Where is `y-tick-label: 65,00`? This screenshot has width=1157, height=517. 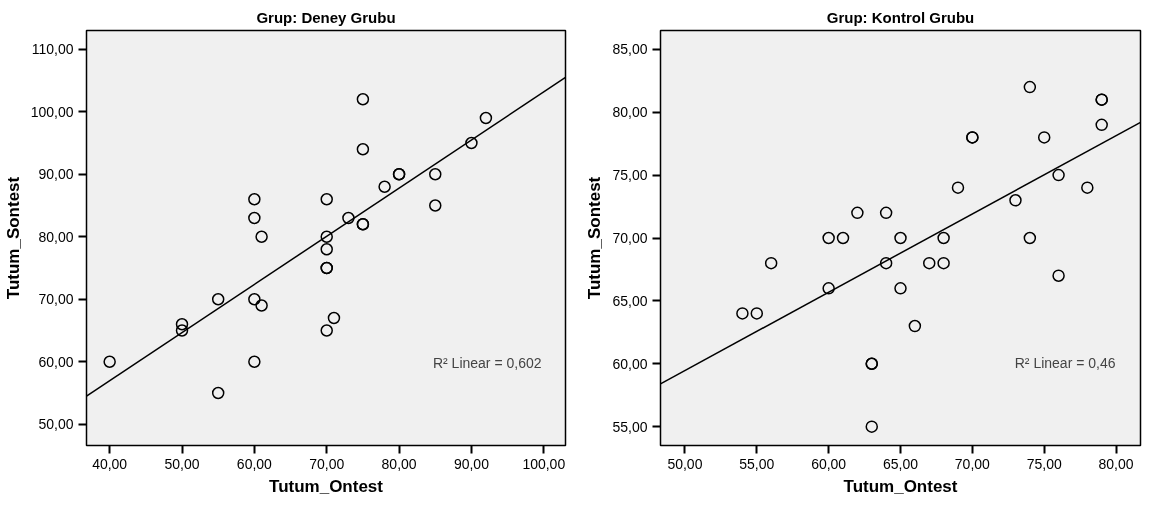 y-tick-label: 65,00 is located at coordinates (630, 300).